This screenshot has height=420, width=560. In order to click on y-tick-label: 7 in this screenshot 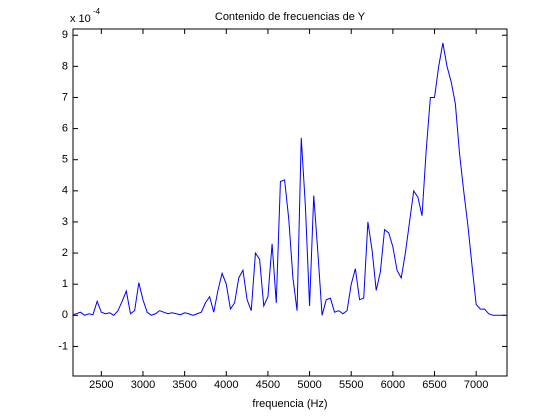, I will do `click(65, 97)`.